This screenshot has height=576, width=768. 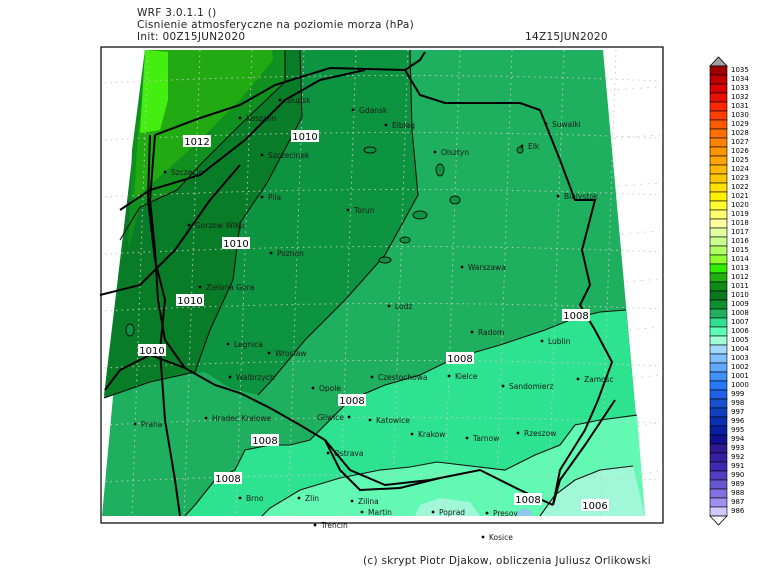 What do you see at coordinates (738, 439) in the screenshot?
I see `legend-label: 994` at bounding box center [738, 439].